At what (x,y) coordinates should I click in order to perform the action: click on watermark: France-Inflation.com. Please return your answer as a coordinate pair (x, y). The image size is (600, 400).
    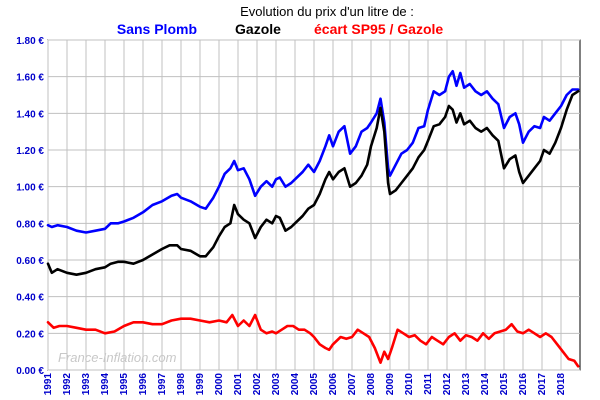
    Looking at the image, I should click on (117, 357).